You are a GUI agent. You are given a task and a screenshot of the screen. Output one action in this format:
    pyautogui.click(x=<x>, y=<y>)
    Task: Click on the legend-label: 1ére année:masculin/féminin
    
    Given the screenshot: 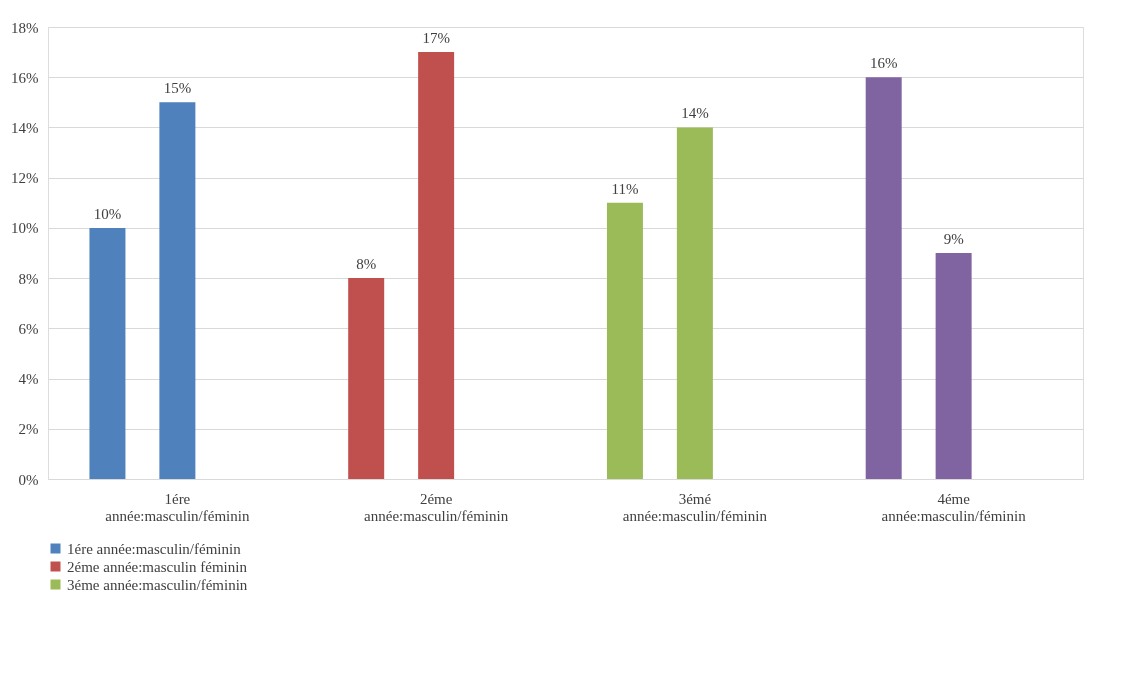 What is the action you would take?
    pyautogui.click(x=154, y=548)
    